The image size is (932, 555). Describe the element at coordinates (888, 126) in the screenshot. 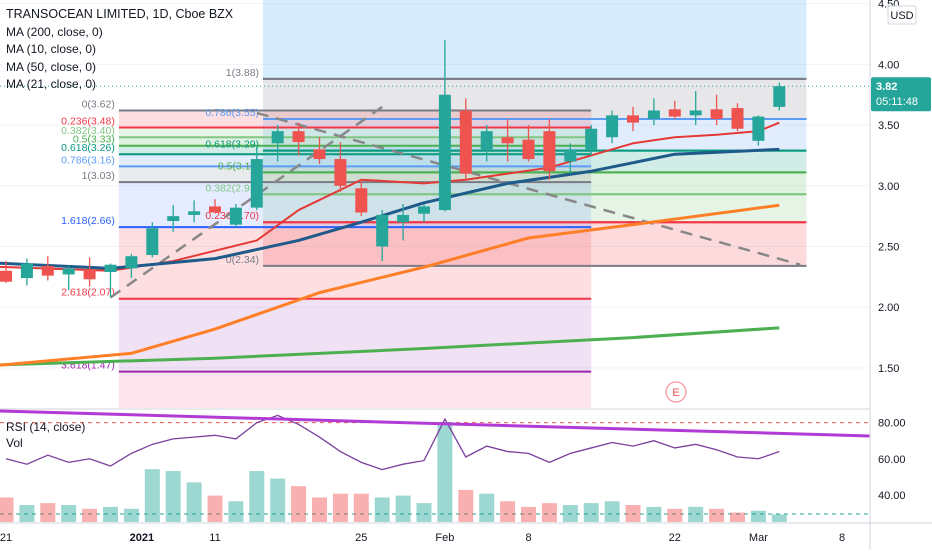

I see `price-tick-label: 3.50` at that location.